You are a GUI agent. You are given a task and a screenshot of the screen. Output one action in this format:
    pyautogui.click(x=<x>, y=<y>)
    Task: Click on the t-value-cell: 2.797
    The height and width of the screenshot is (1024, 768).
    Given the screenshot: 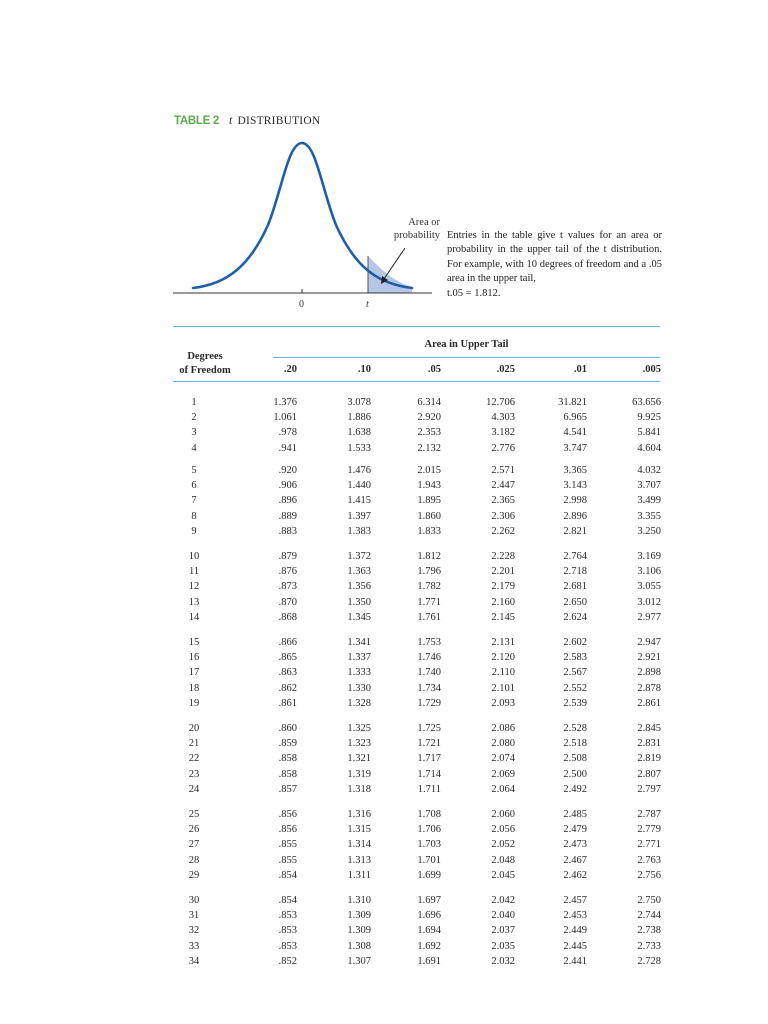 What is the action you would take?
    pyautogui.click(x=649, y=789)
    